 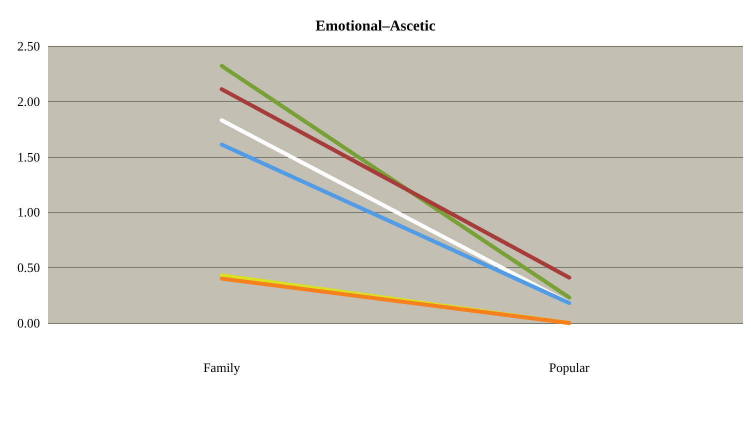 What do you see at coordinates (28, 46) in the screenshot?
I see `y-tick-label: 2.50` at bounding box center [28, 46].